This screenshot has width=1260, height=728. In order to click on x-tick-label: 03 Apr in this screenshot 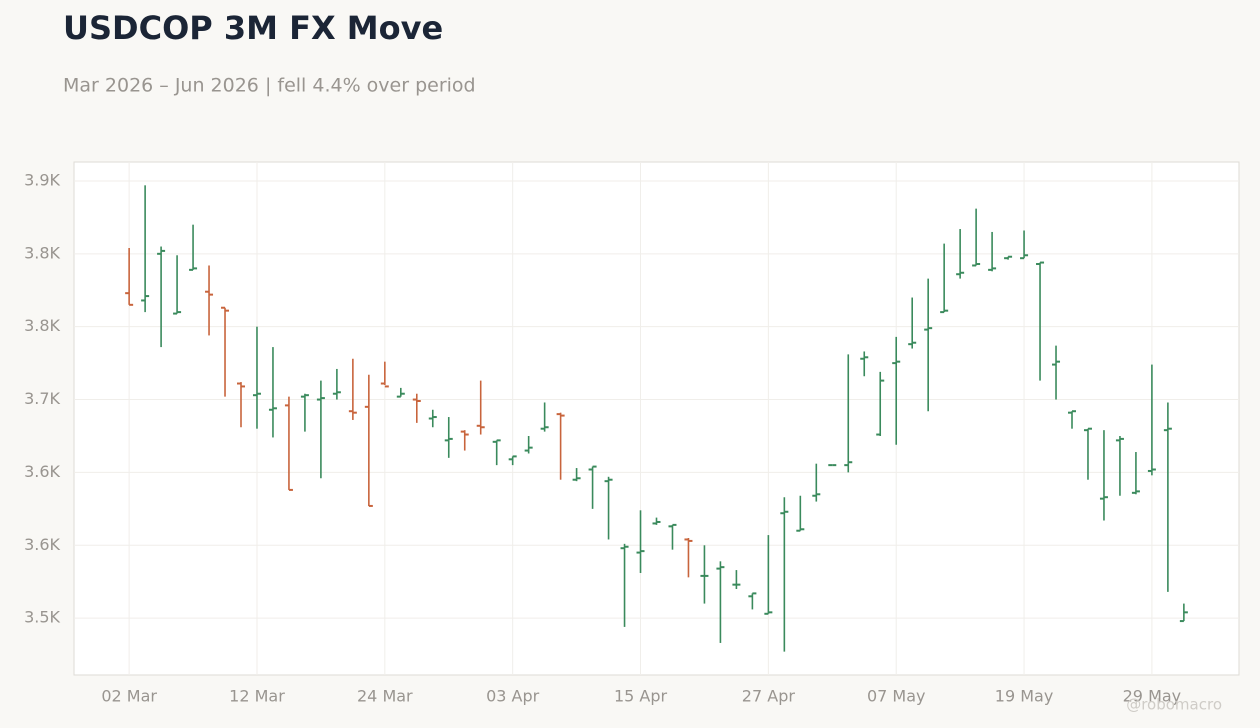, I will do `click(513, 696)`.